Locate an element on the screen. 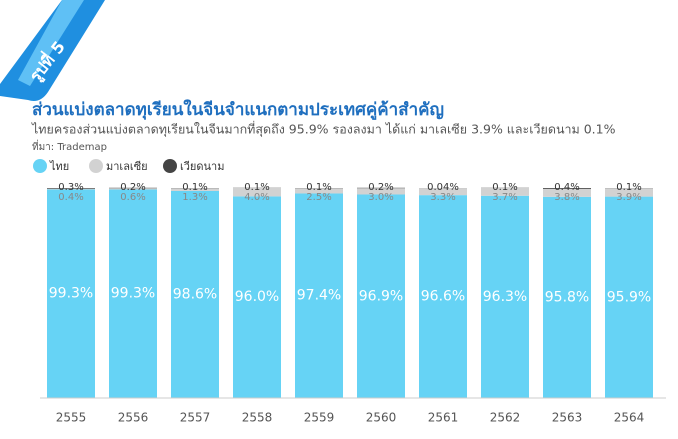 The image size is (678, 439). legend-label: มาเลเซีย is located at coordinates (127, 166).